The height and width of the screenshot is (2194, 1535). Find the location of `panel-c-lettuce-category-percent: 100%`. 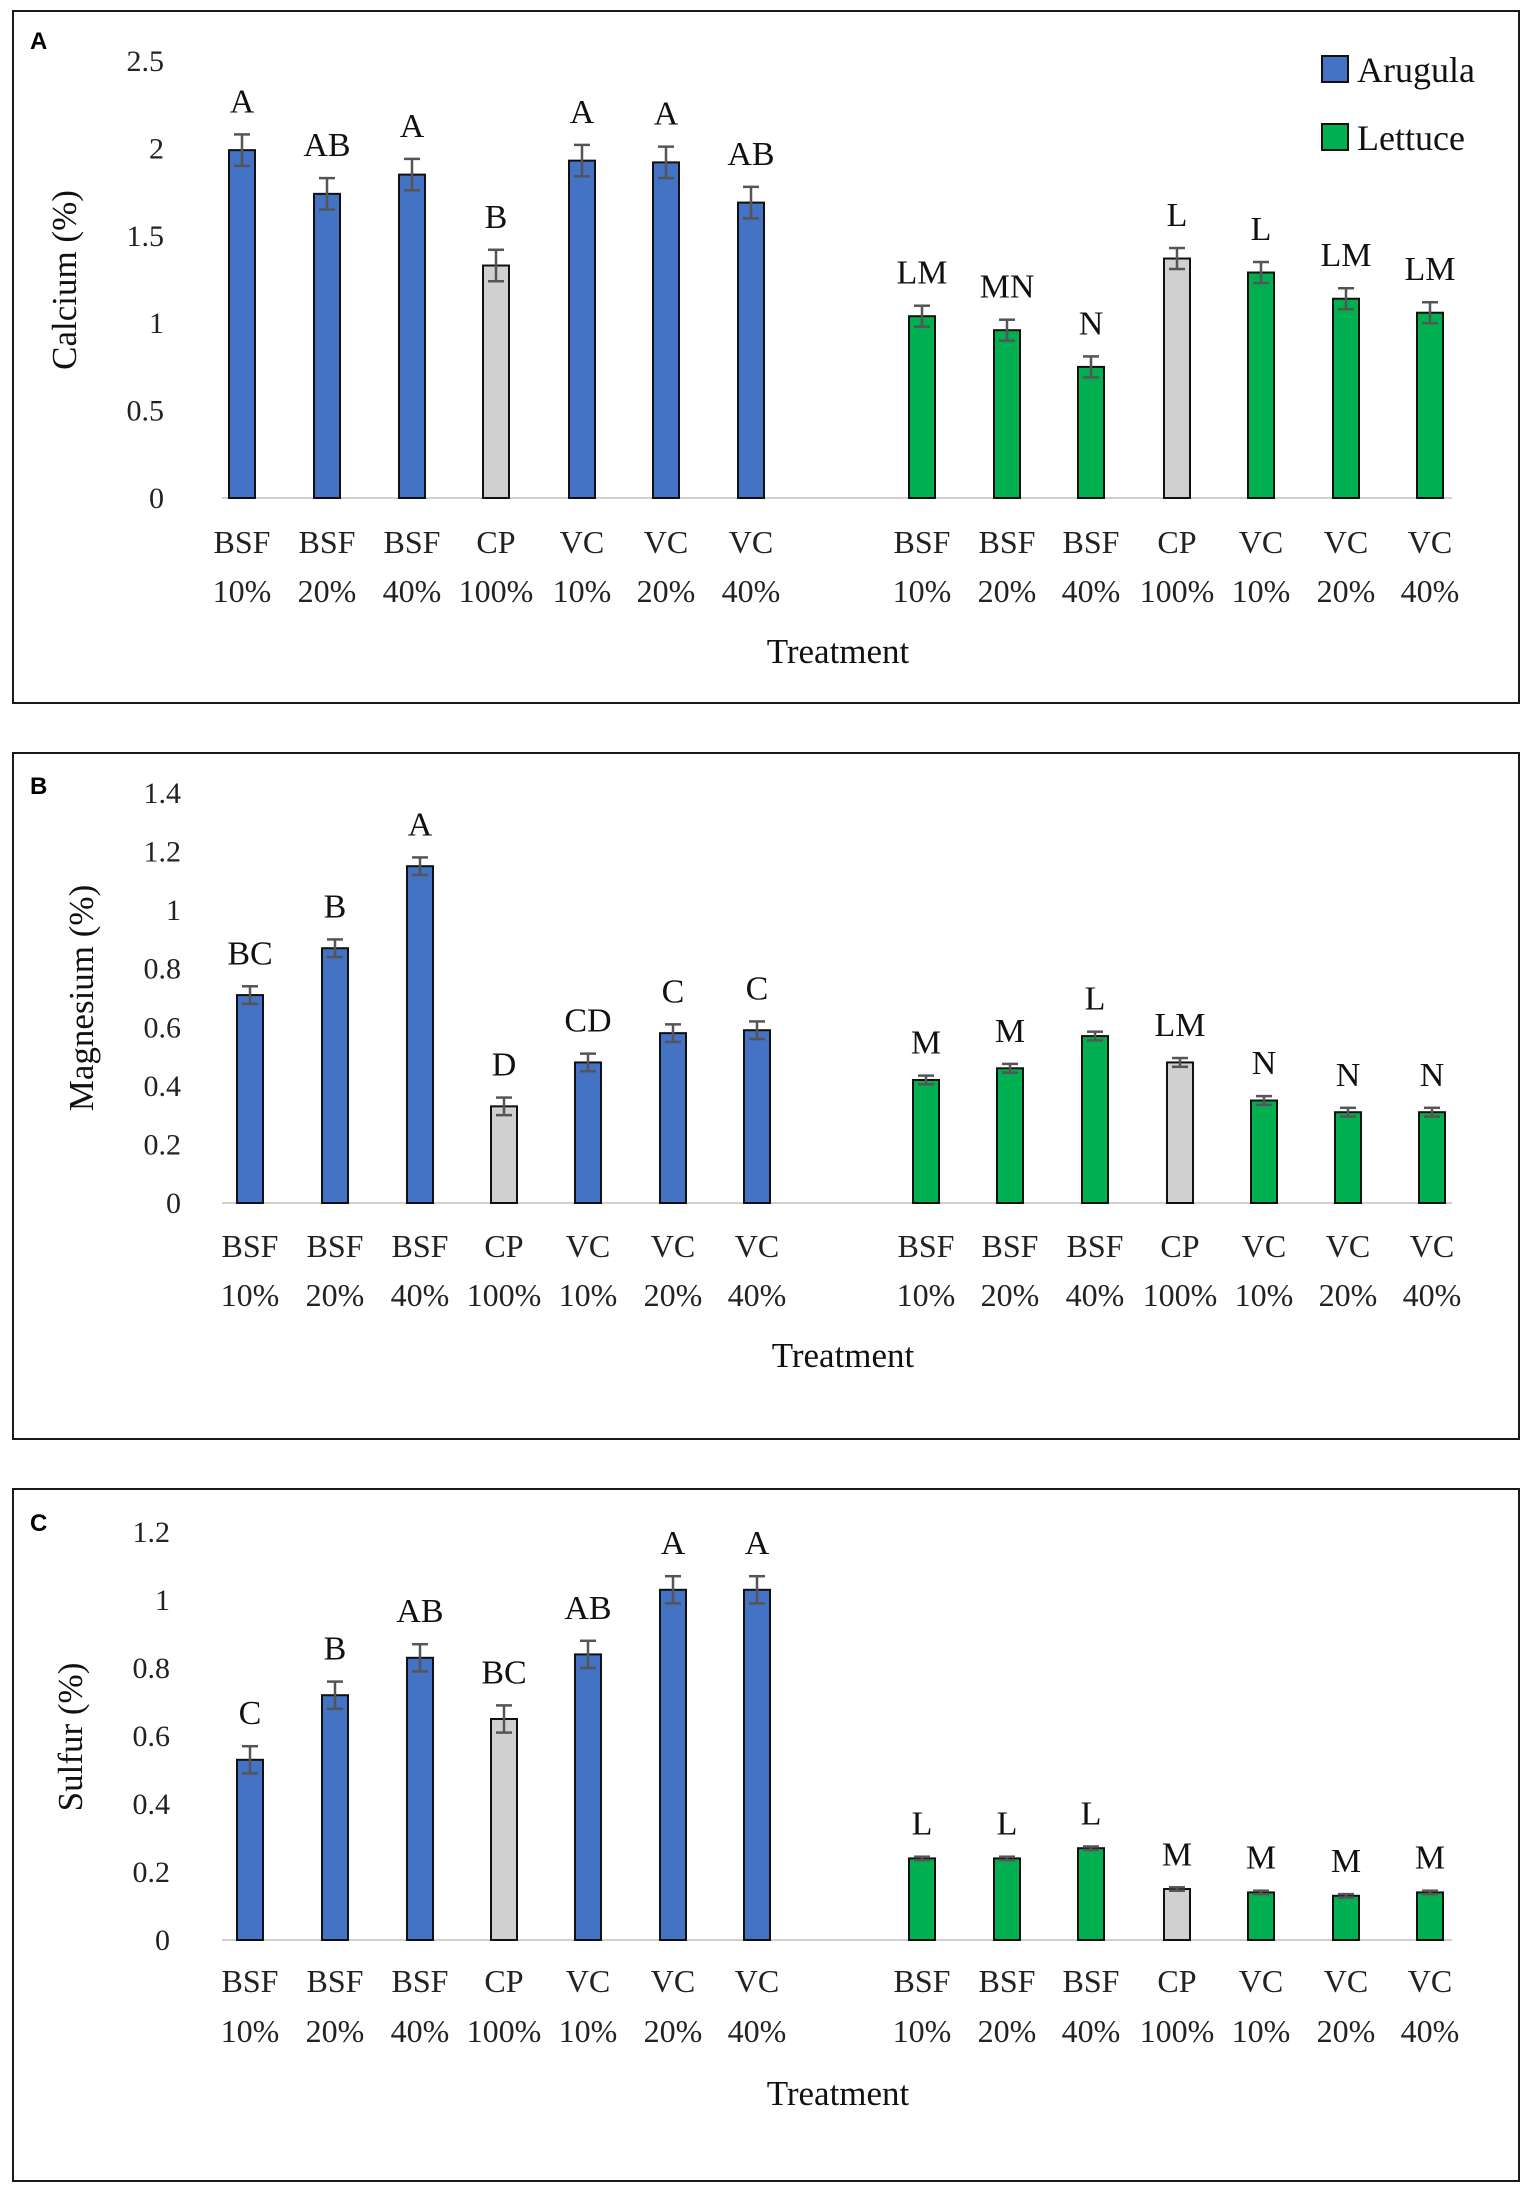

panel-c-lettuce-category-percent: 100% is located at coordinates (1177, 2031).